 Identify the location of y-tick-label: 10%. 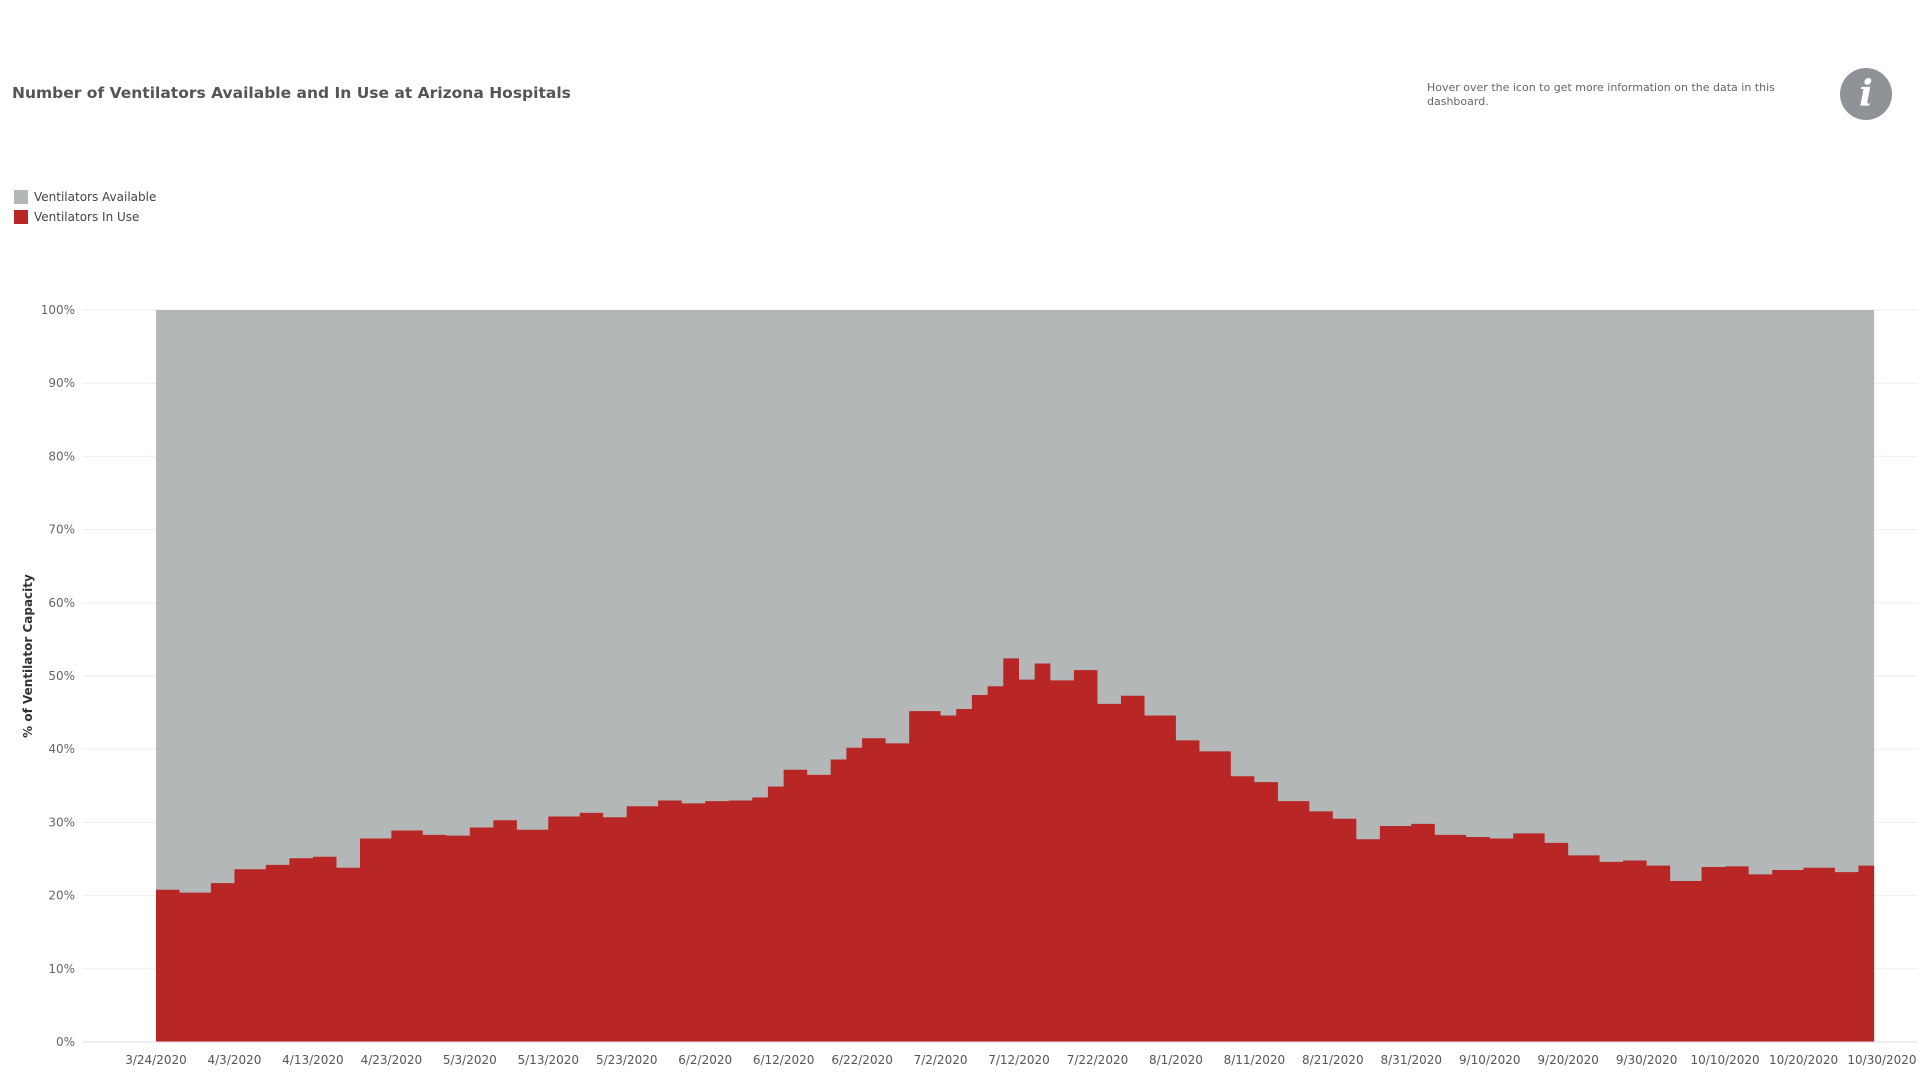
(61, 969).